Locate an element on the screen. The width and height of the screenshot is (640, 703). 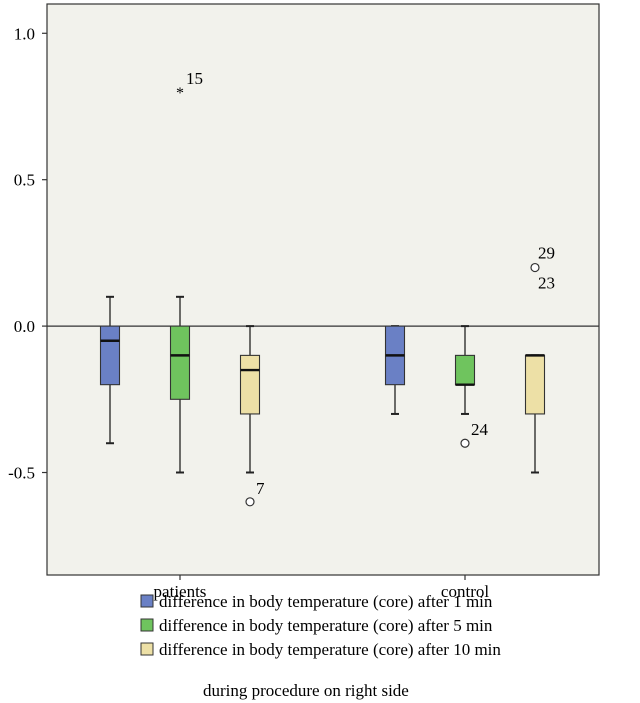
outlier-label: 29 is located at coordinates (546, 253).